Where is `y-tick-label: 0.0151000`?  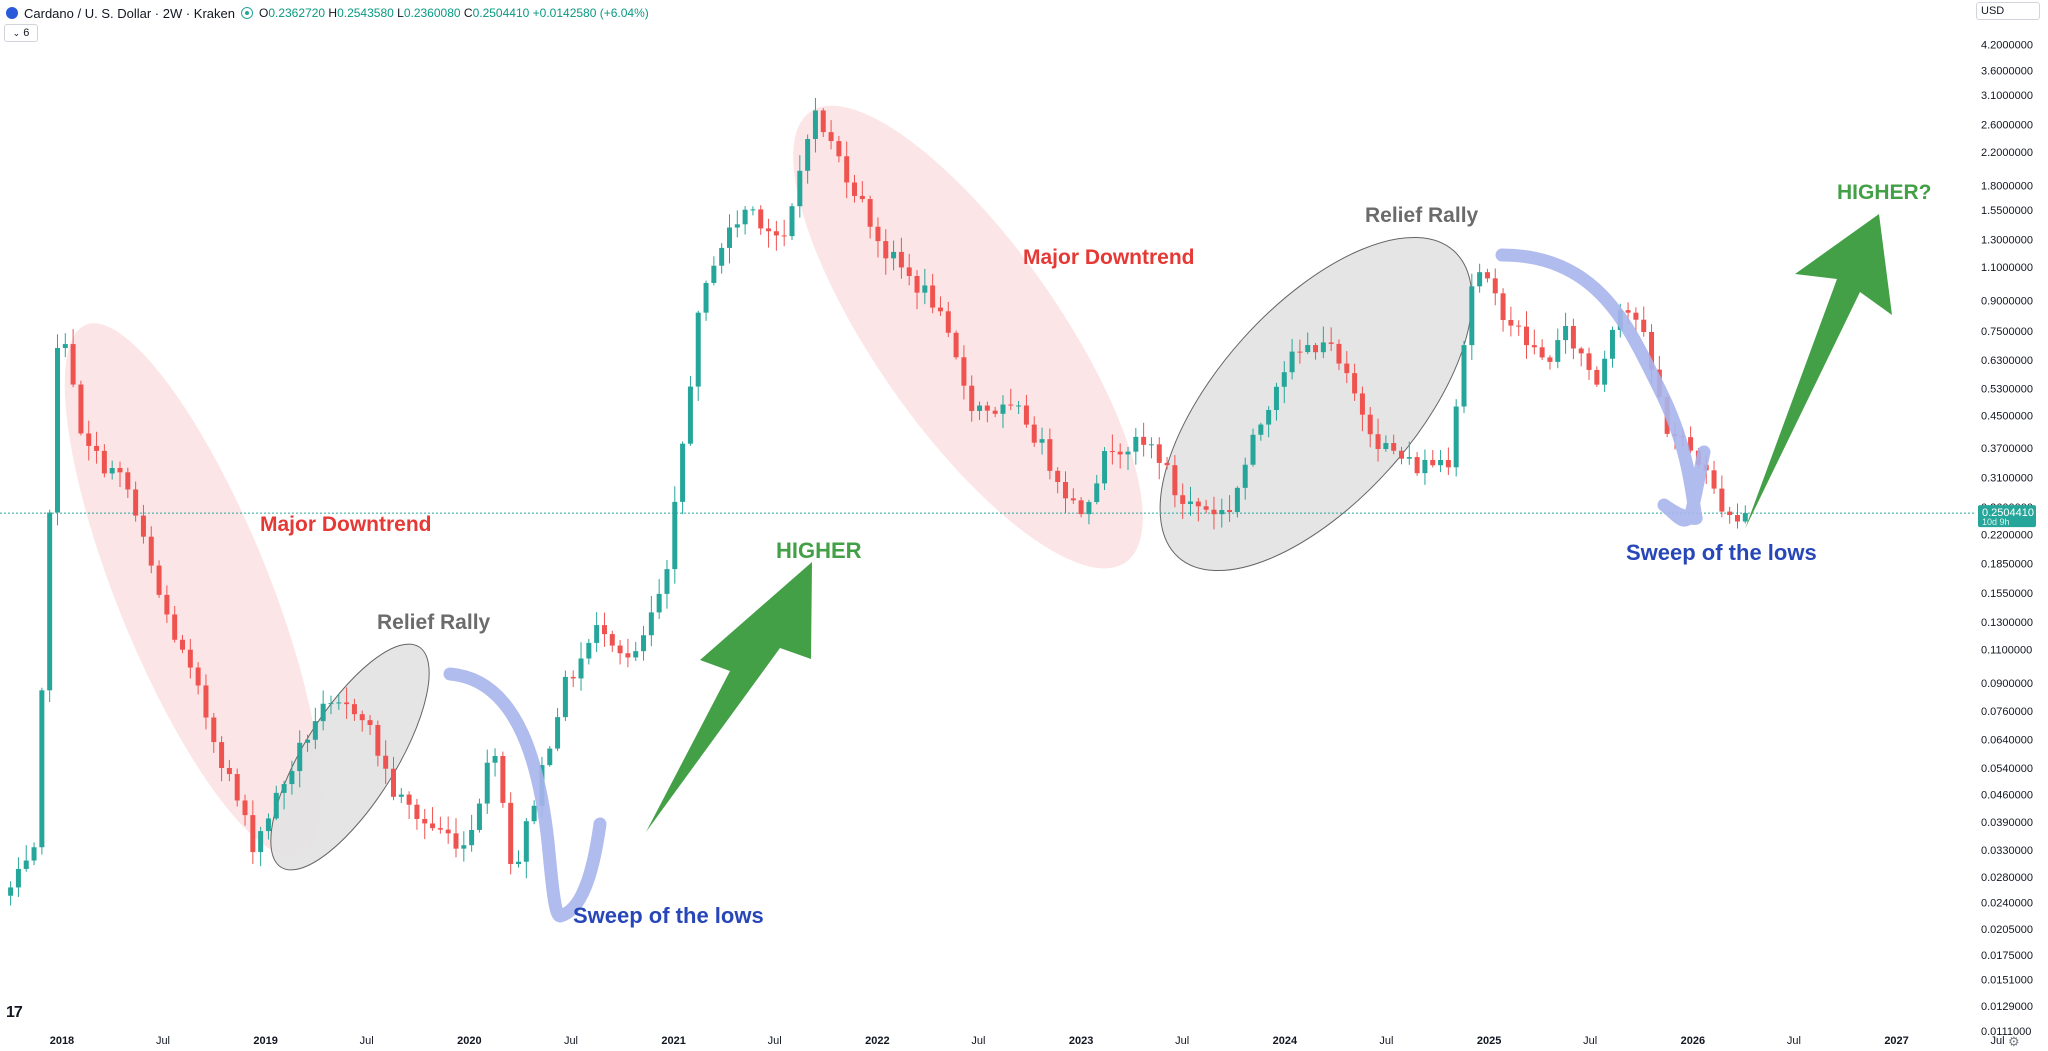
y-tick-label: 0.0151000 is located at coordinates (2007, 981).